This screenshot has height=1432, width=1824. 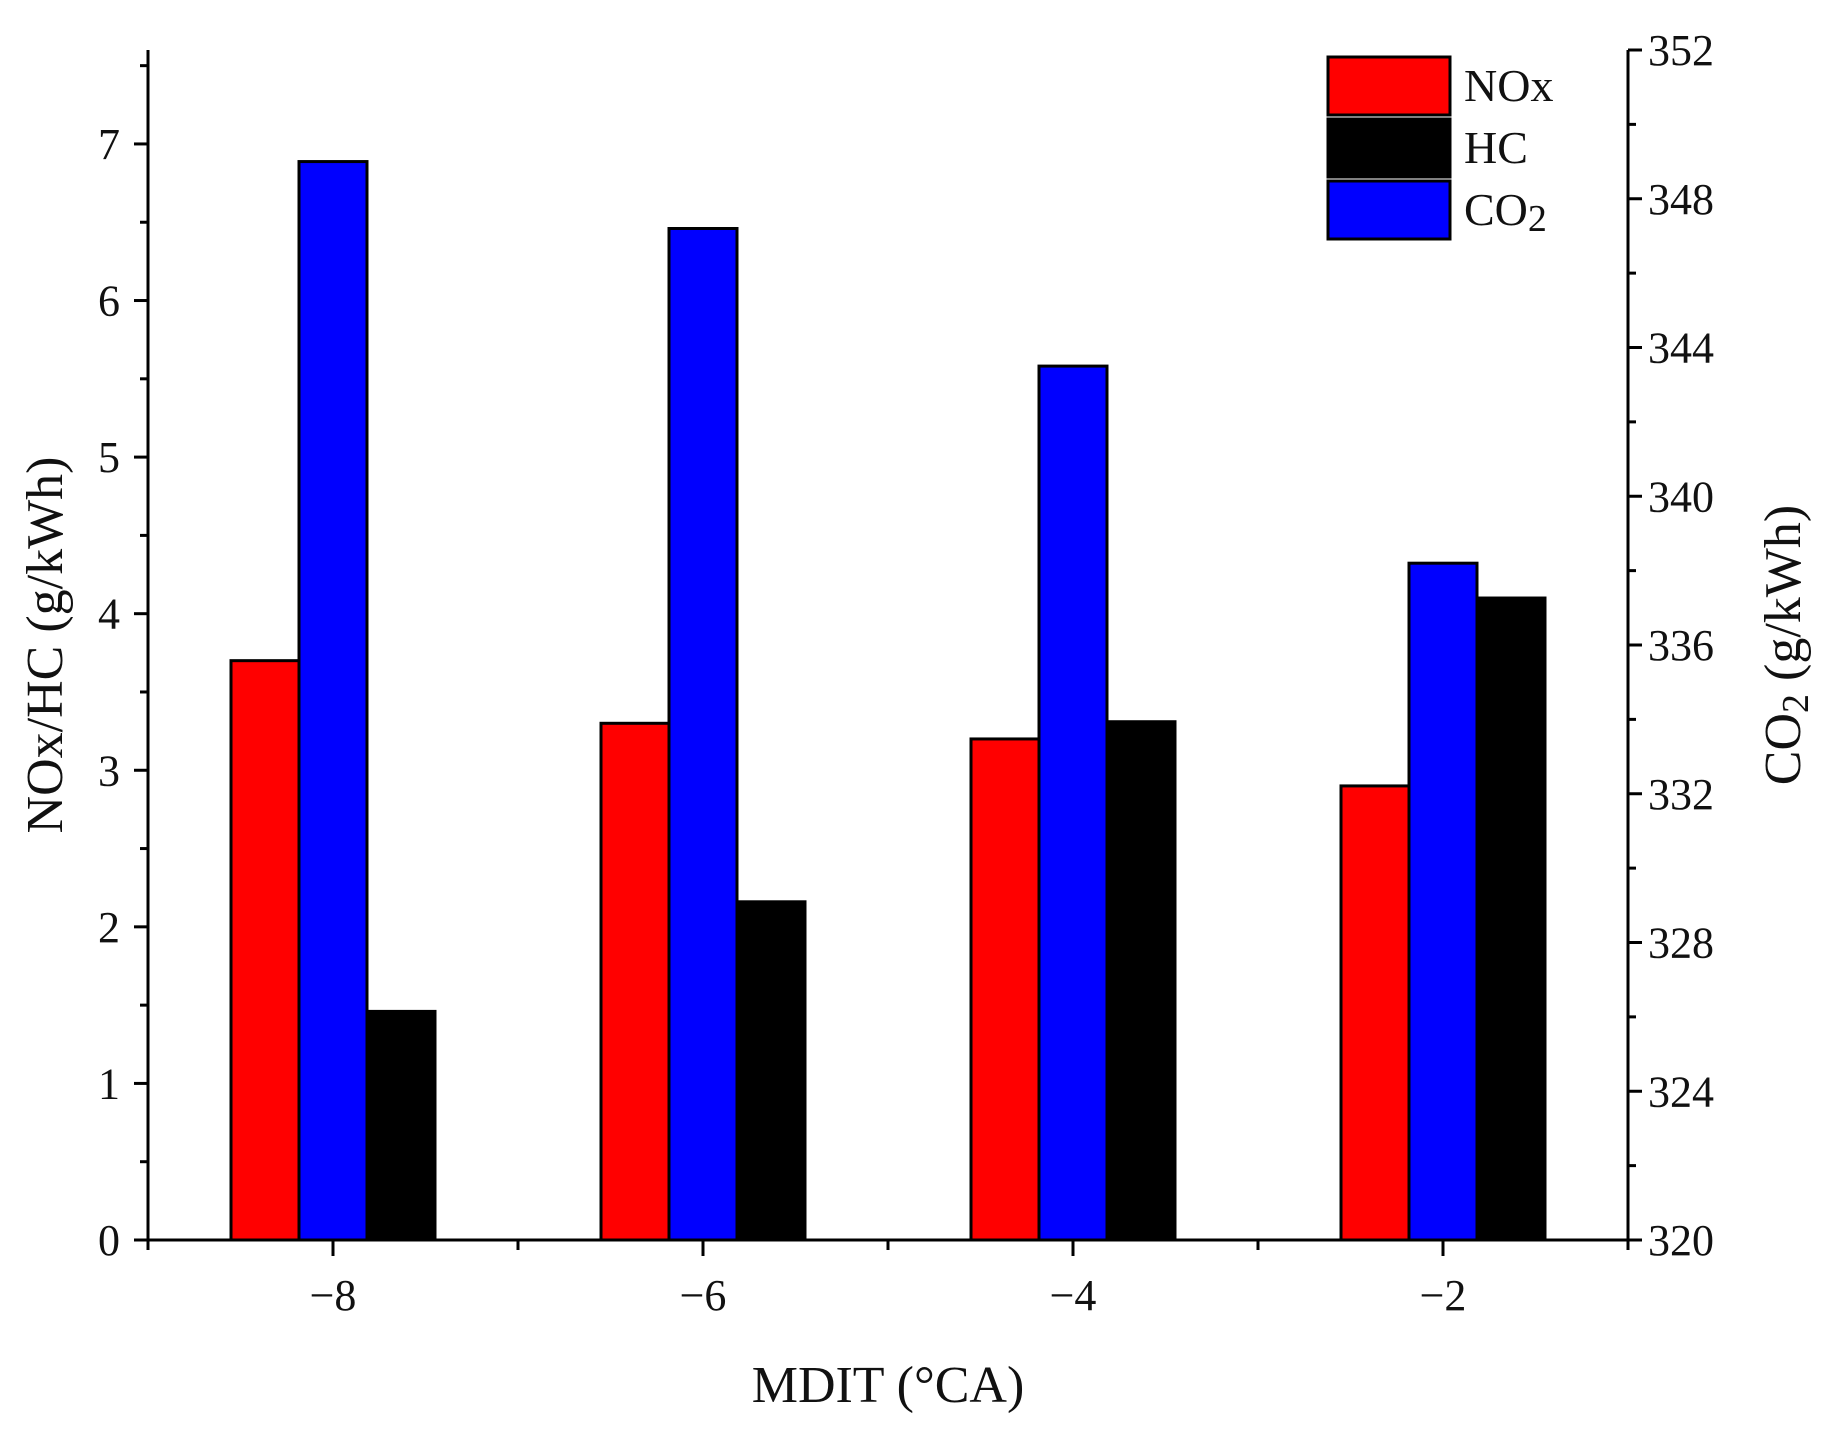 What do you see at coordinates (1681, 1091) in the screenshot?
I see `y-right-tick-label: 324` at bounding box center [1681, 1091].